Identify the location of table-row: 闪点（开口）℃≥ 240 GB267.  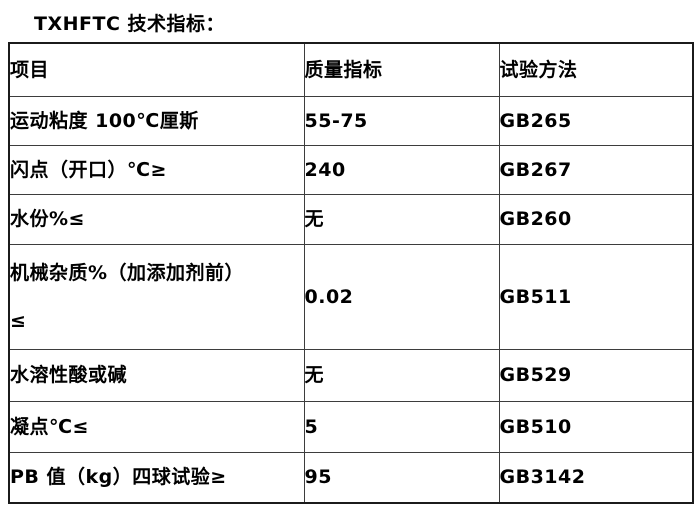
(351, 169).